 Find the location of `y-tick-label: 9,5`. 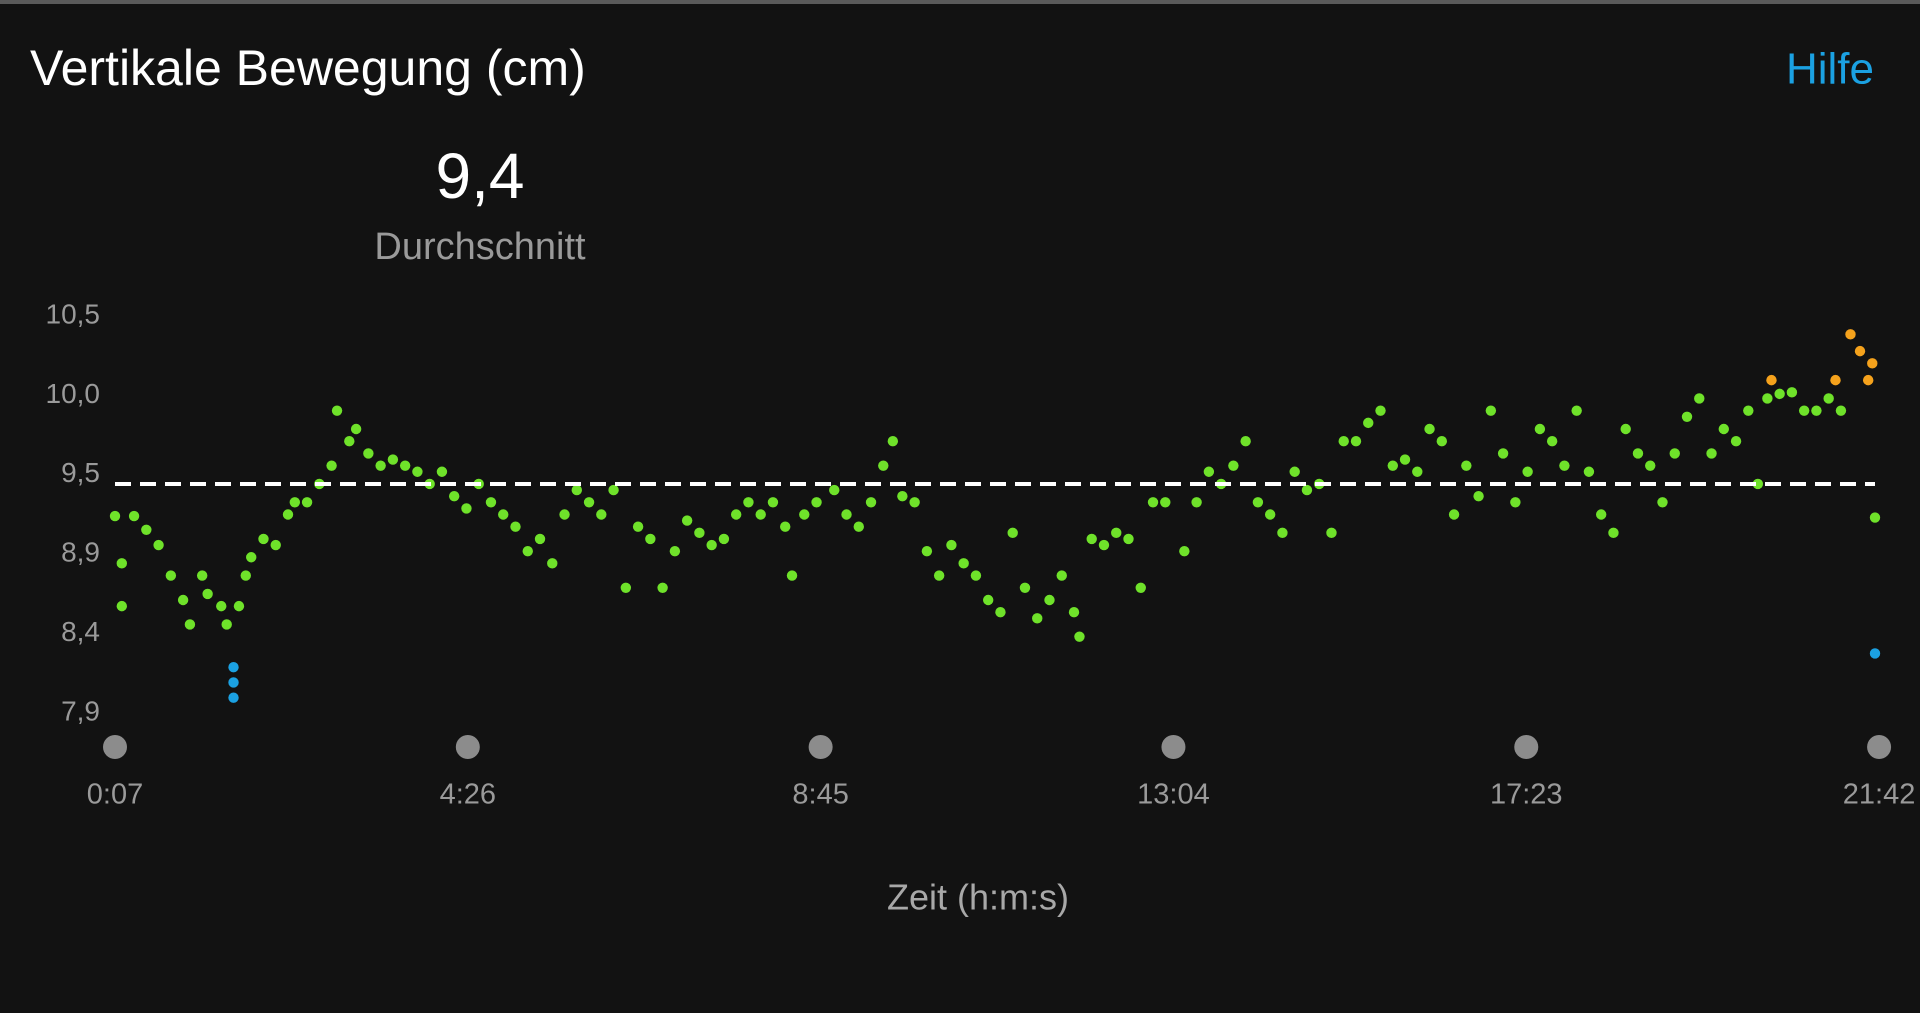

y-tick-label: 9,5 is located at coordinates (80, 472).